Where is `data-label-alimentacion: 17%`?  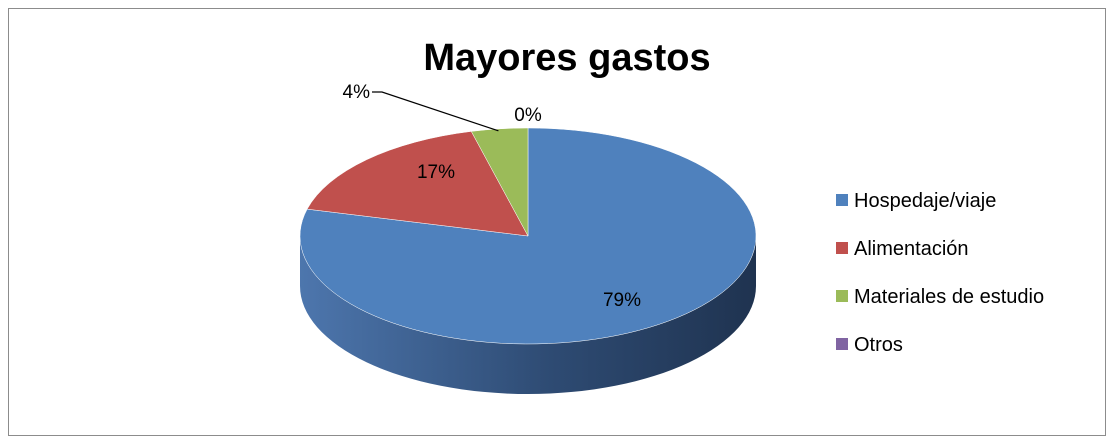 data-label-alimentacion: 17% is located at coordinates (436, 172).